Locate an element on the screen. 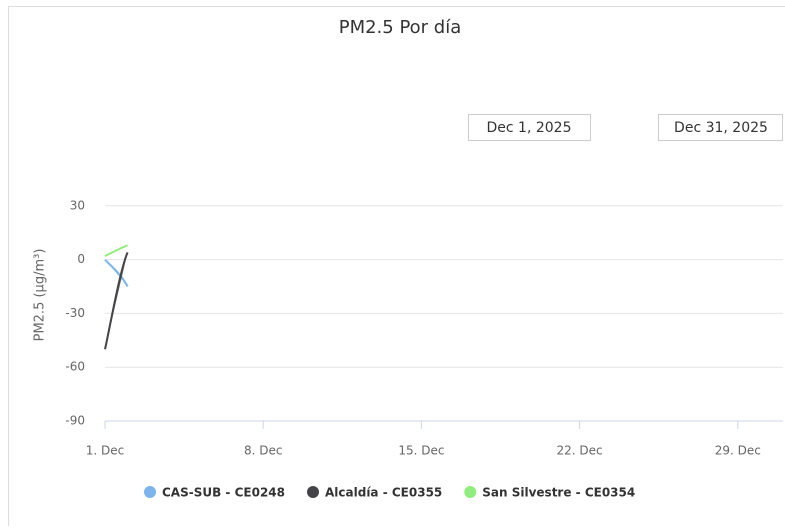  range-to-text: Dec 31, 2025 is located at coordinates (721, 128).